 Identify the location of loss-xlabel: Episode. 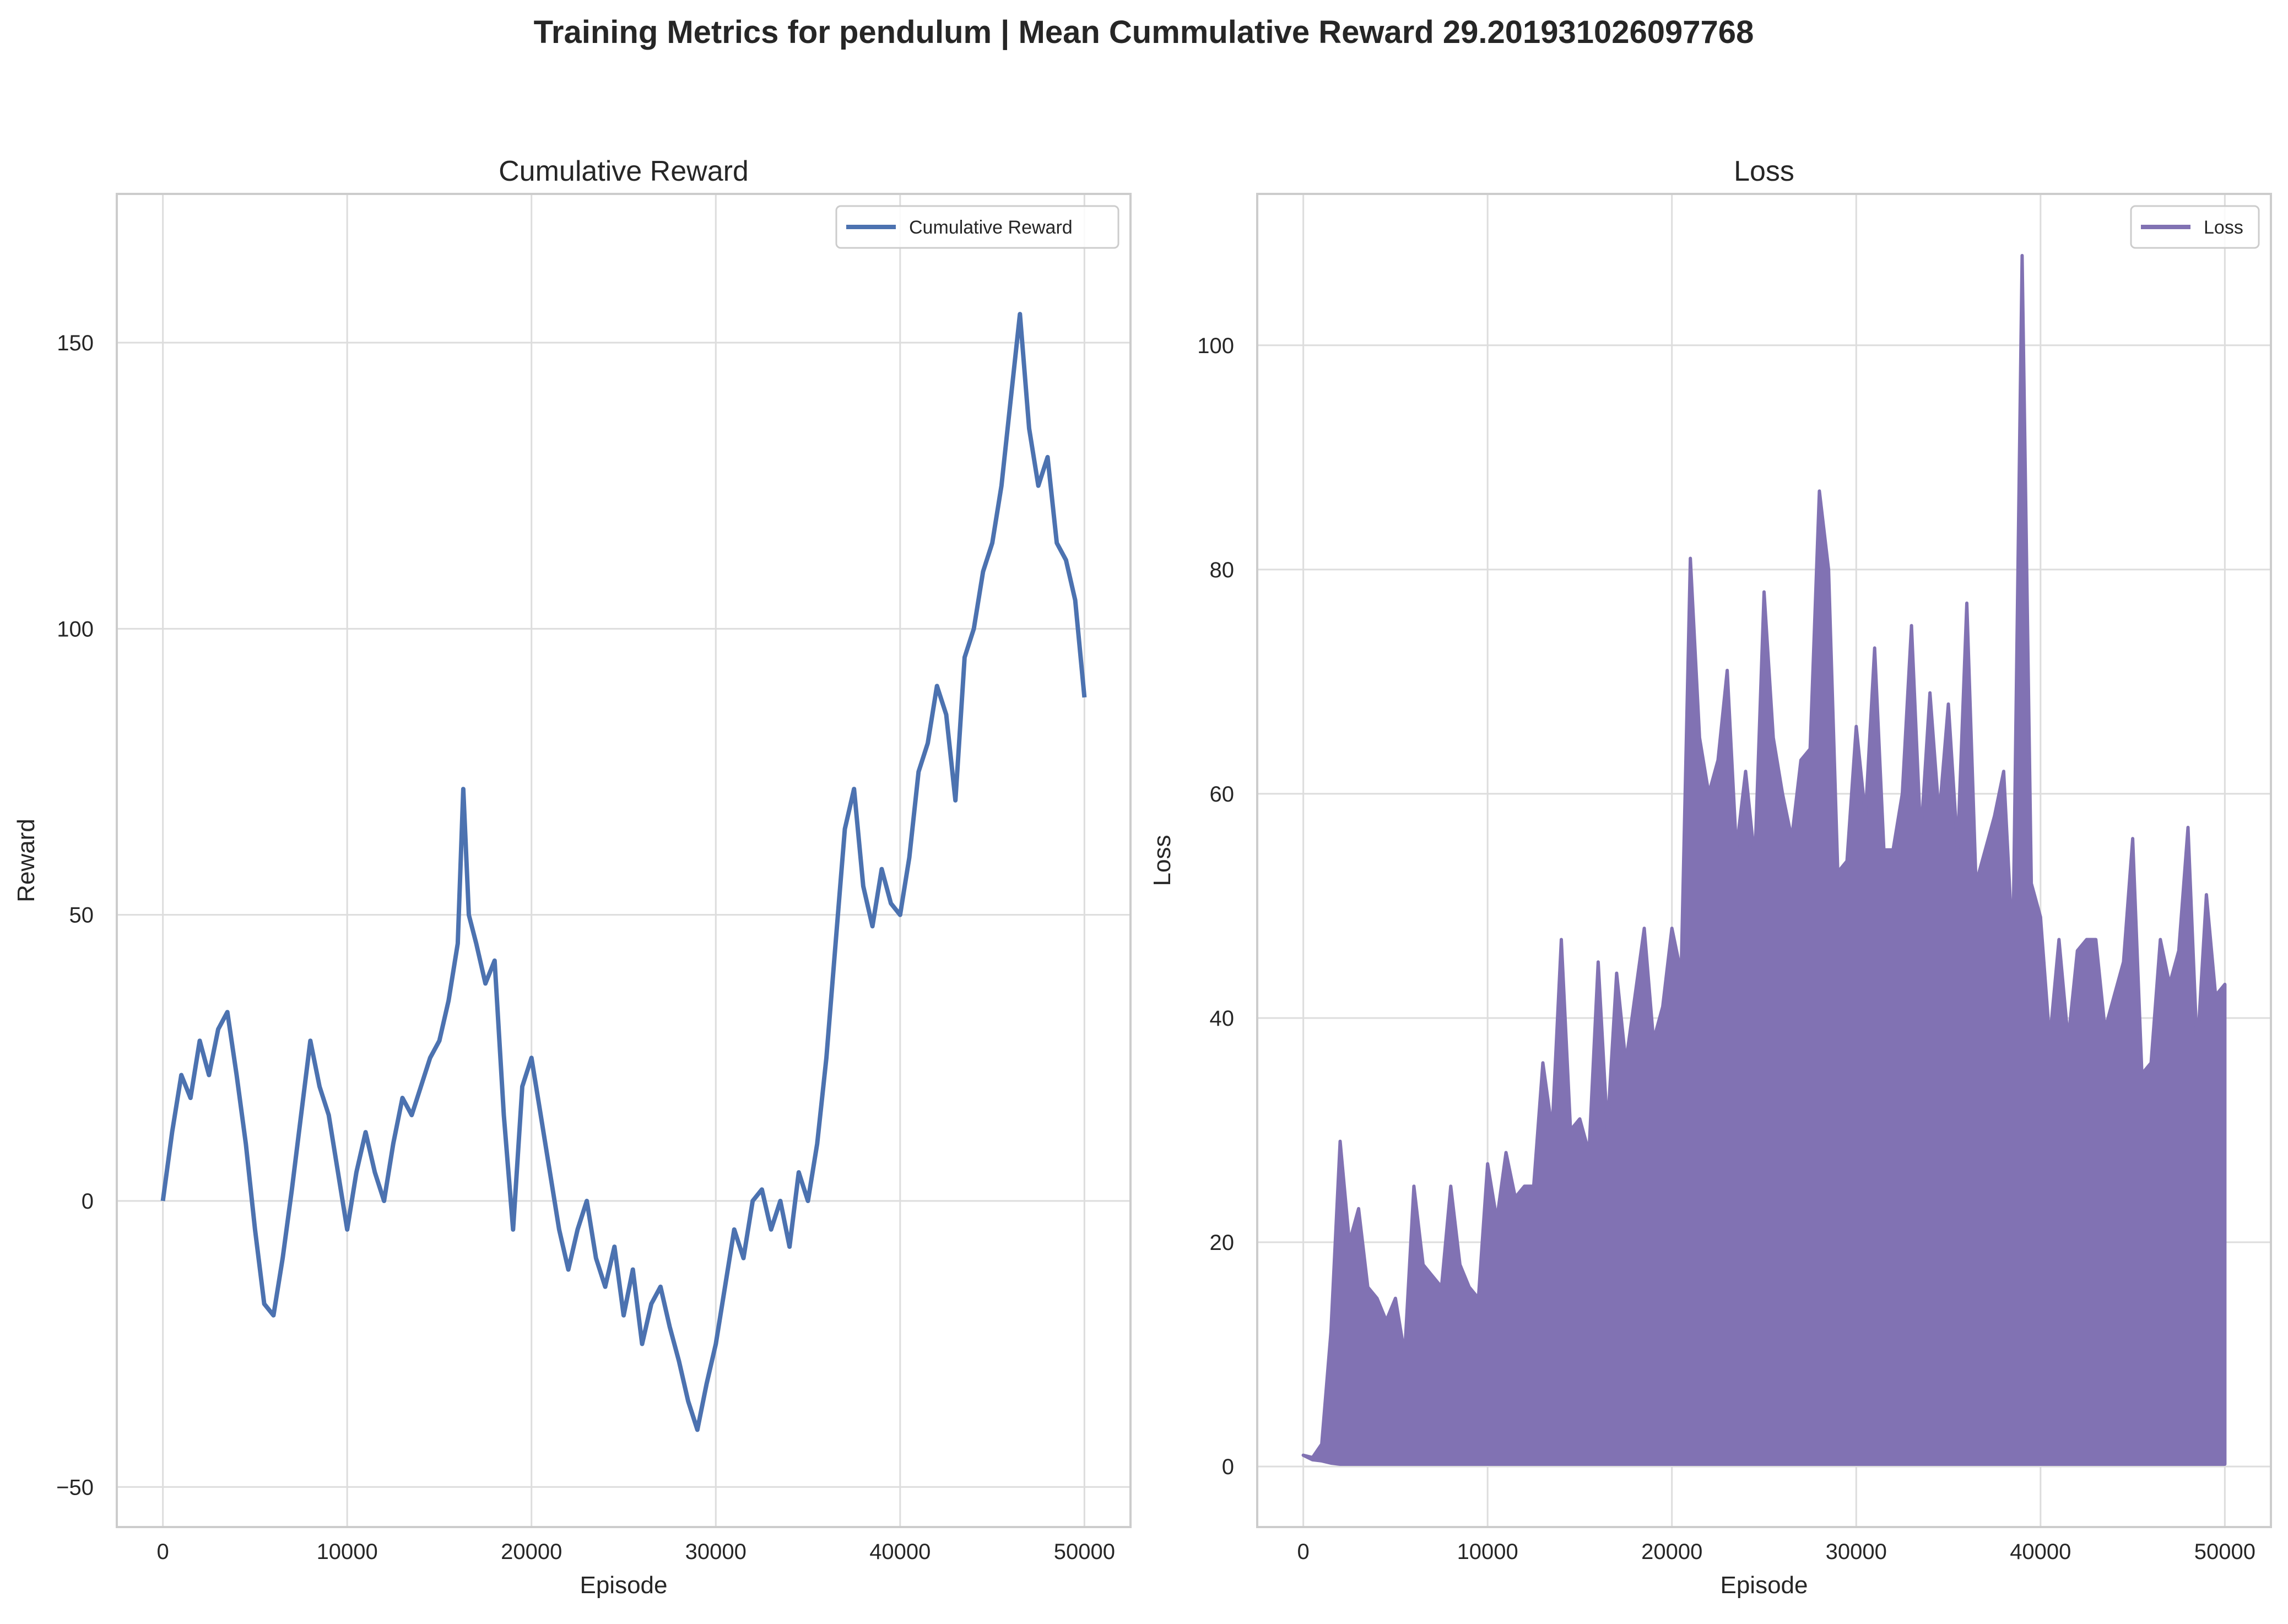
(1764, 1586).